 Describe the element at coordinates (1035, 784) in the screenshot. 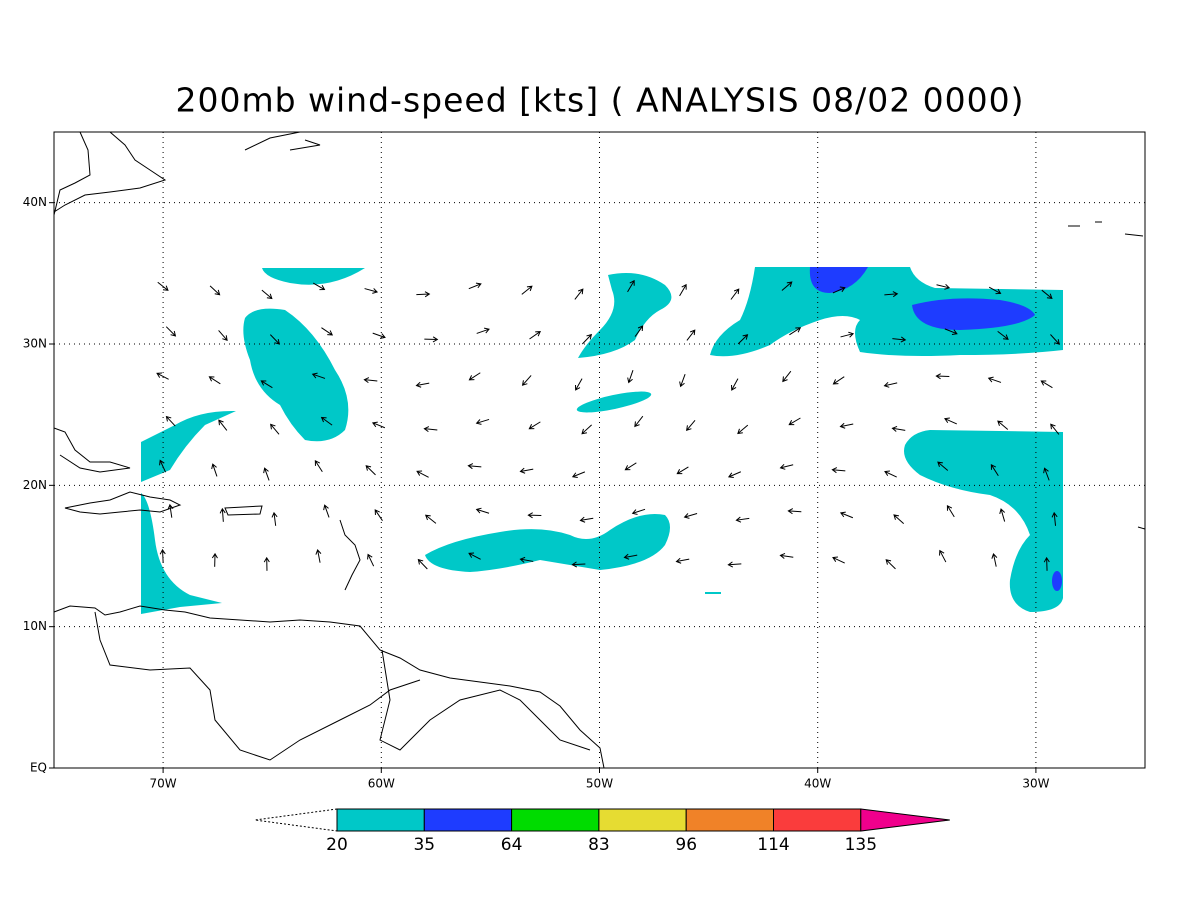

I see `lon-tick-label: 30W` at that location.